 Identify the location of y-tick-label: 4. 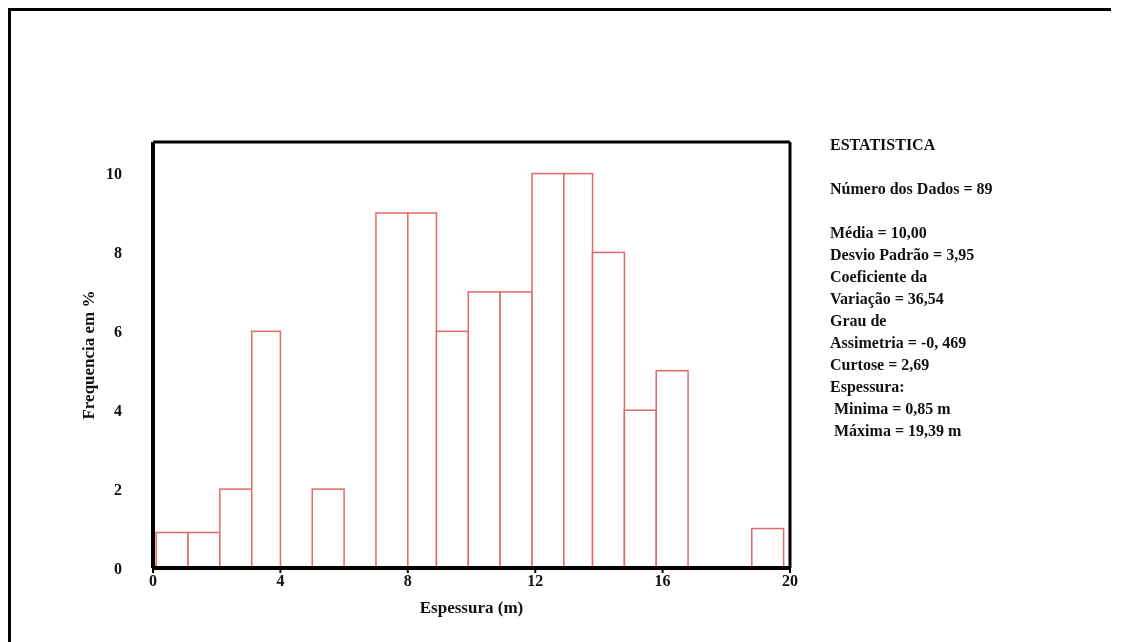
(118, 410).